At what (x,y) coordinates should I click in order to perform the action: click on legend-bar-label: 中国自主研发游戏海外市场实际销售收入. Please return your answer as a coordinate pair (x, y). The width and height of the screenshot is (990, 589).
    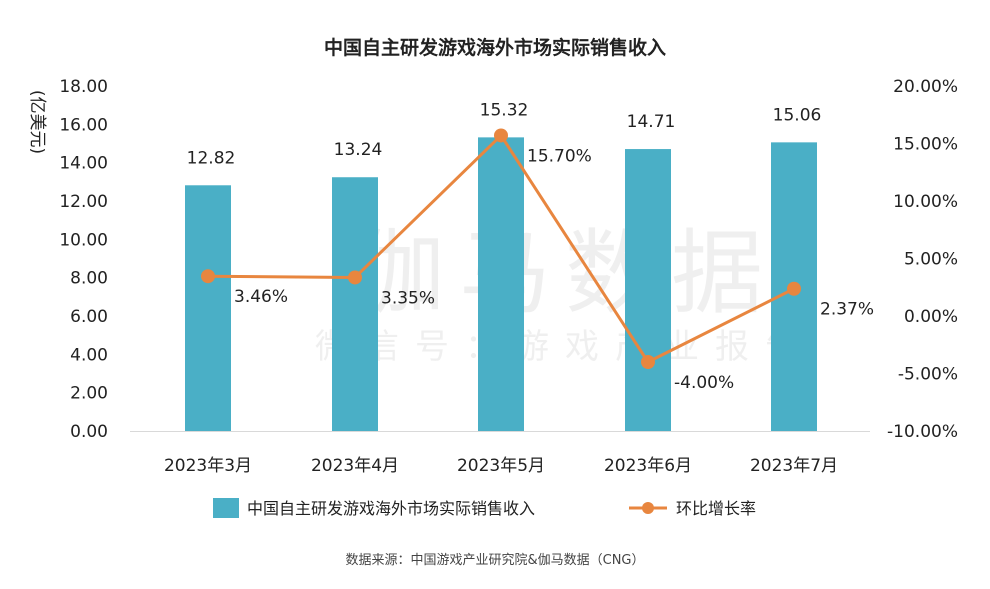
    Looking at the image, I should click on (391, 508).